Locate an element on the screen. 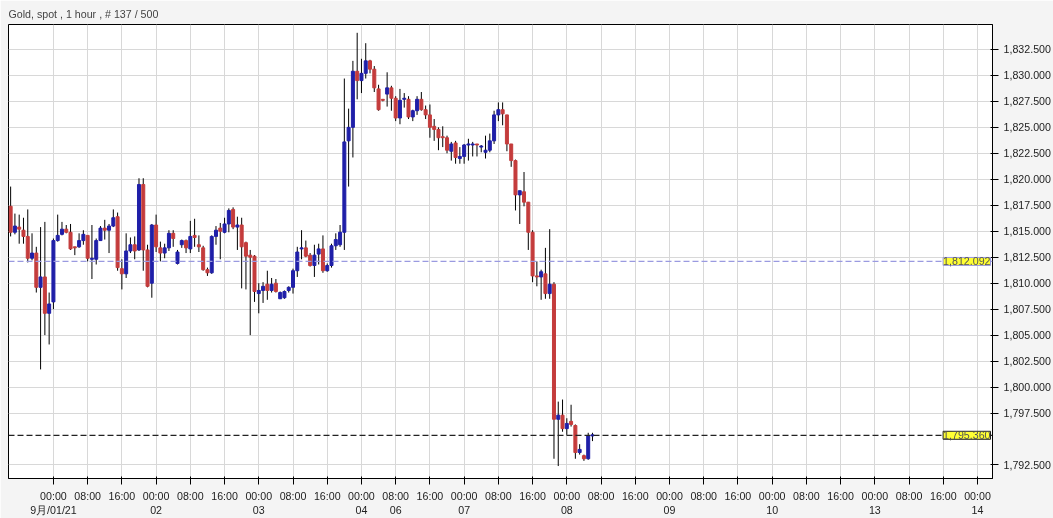  y-tick-label: 1,815.000 is located at coordinates (1027, 231).